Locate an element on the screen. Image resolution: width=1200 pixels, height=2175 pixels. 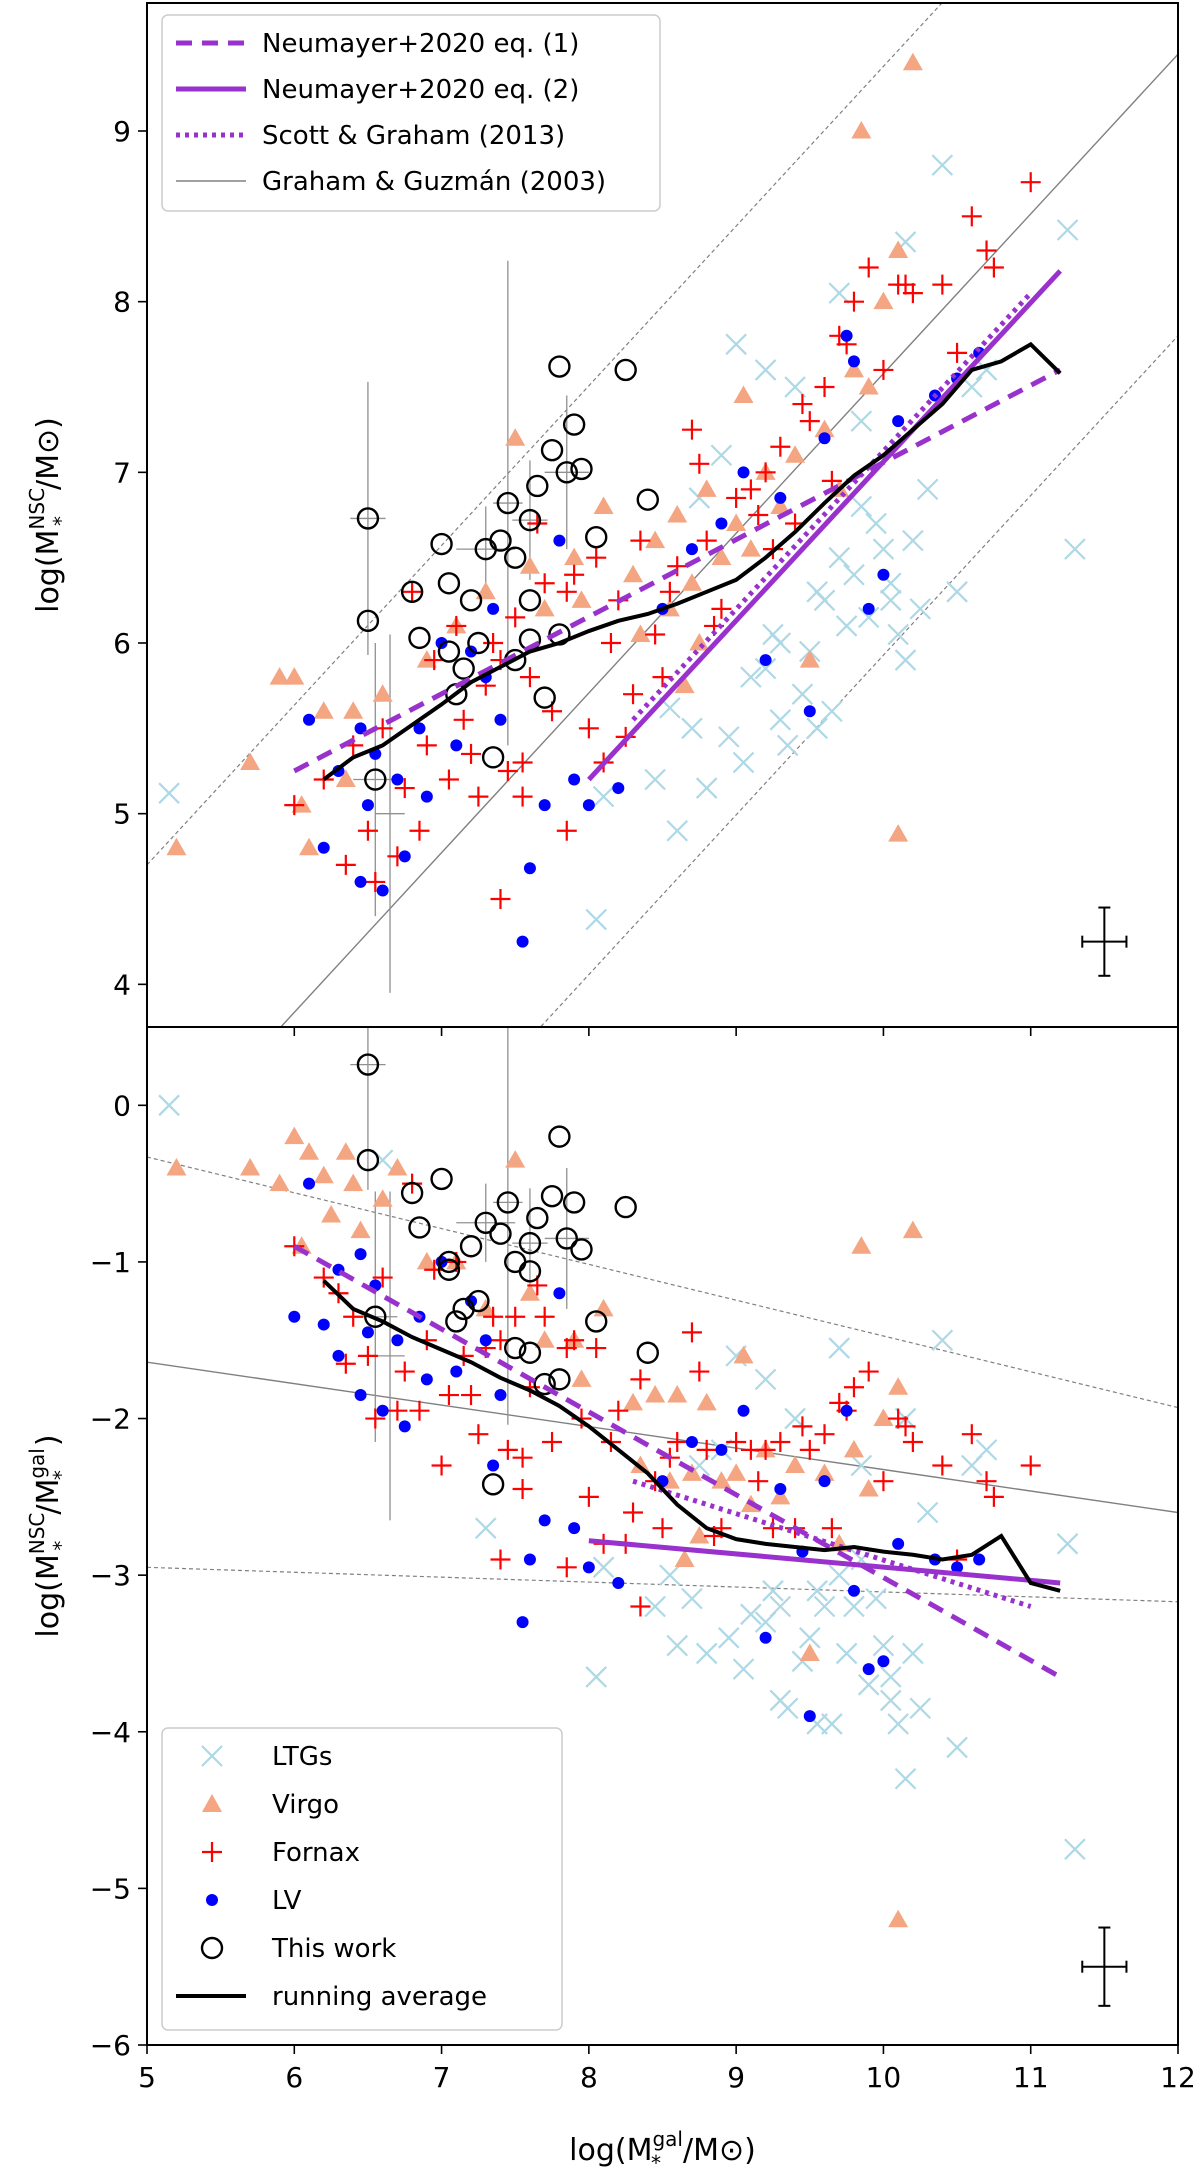
y-tick-label: −4 is located at coordinates (110, 1732).